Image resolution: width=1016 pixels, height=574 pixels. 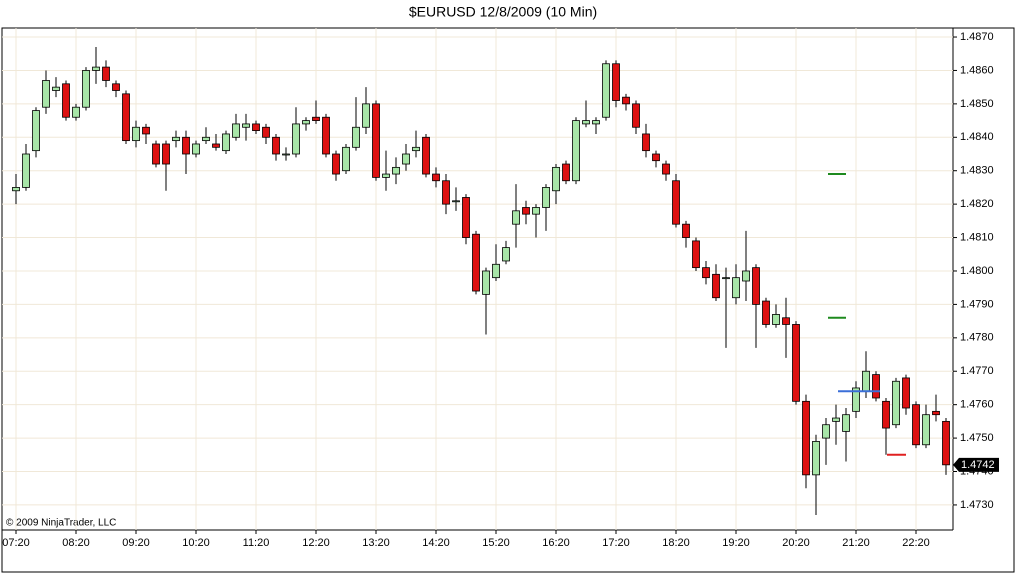 What do you see at coordinates (978, 465) in the screenshot?
I see `last-price-label: 1.4742` at bounding box center [978, 465].